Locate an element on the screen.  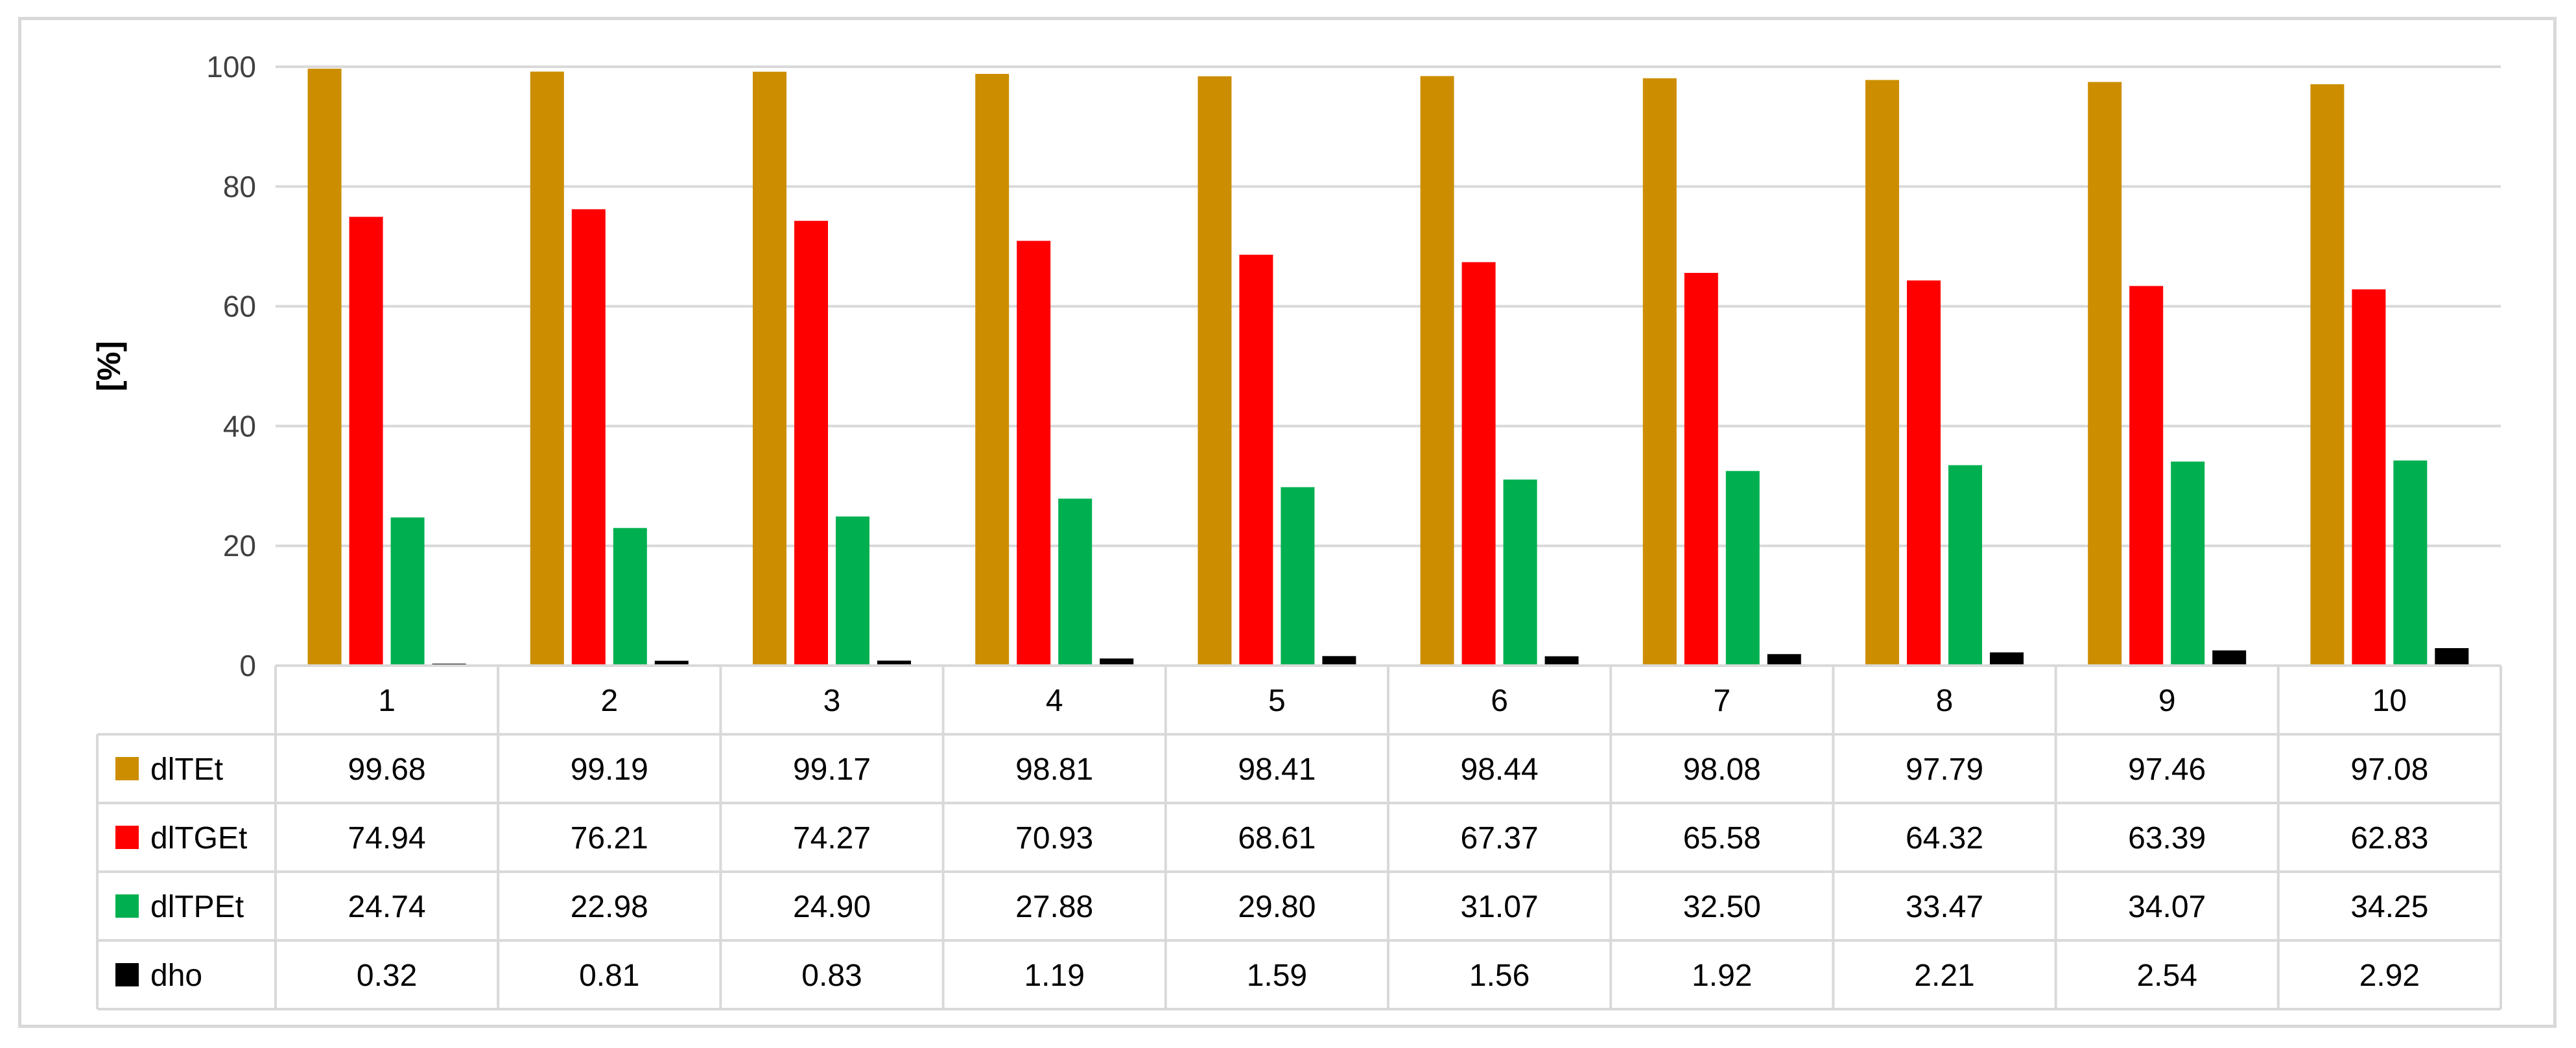
legend-label-dho: dho is located at coordinates (176, 976).